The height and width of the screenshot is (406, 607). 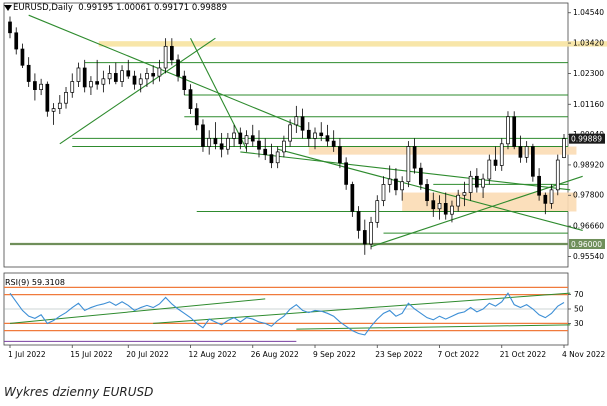 What do you see at coordinates (334, 354) in the screenshot?
I see `date-tick-label: 9 Sep 2022` at bounding box center [334, 354].